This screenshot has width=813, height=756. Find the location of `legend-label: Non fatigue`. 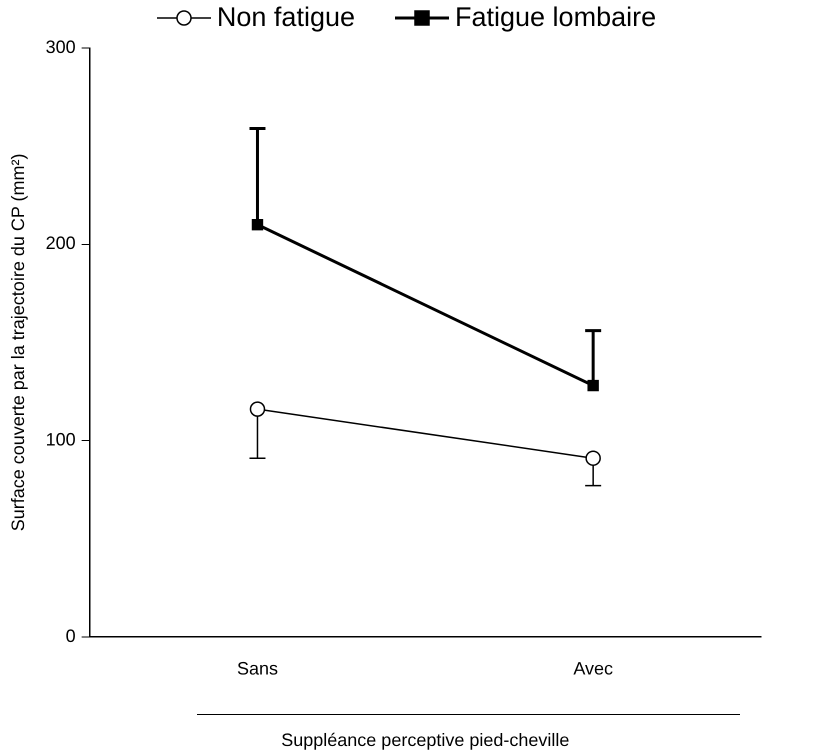

legend-label: Non fatigue is located at coordinates (285, 17).